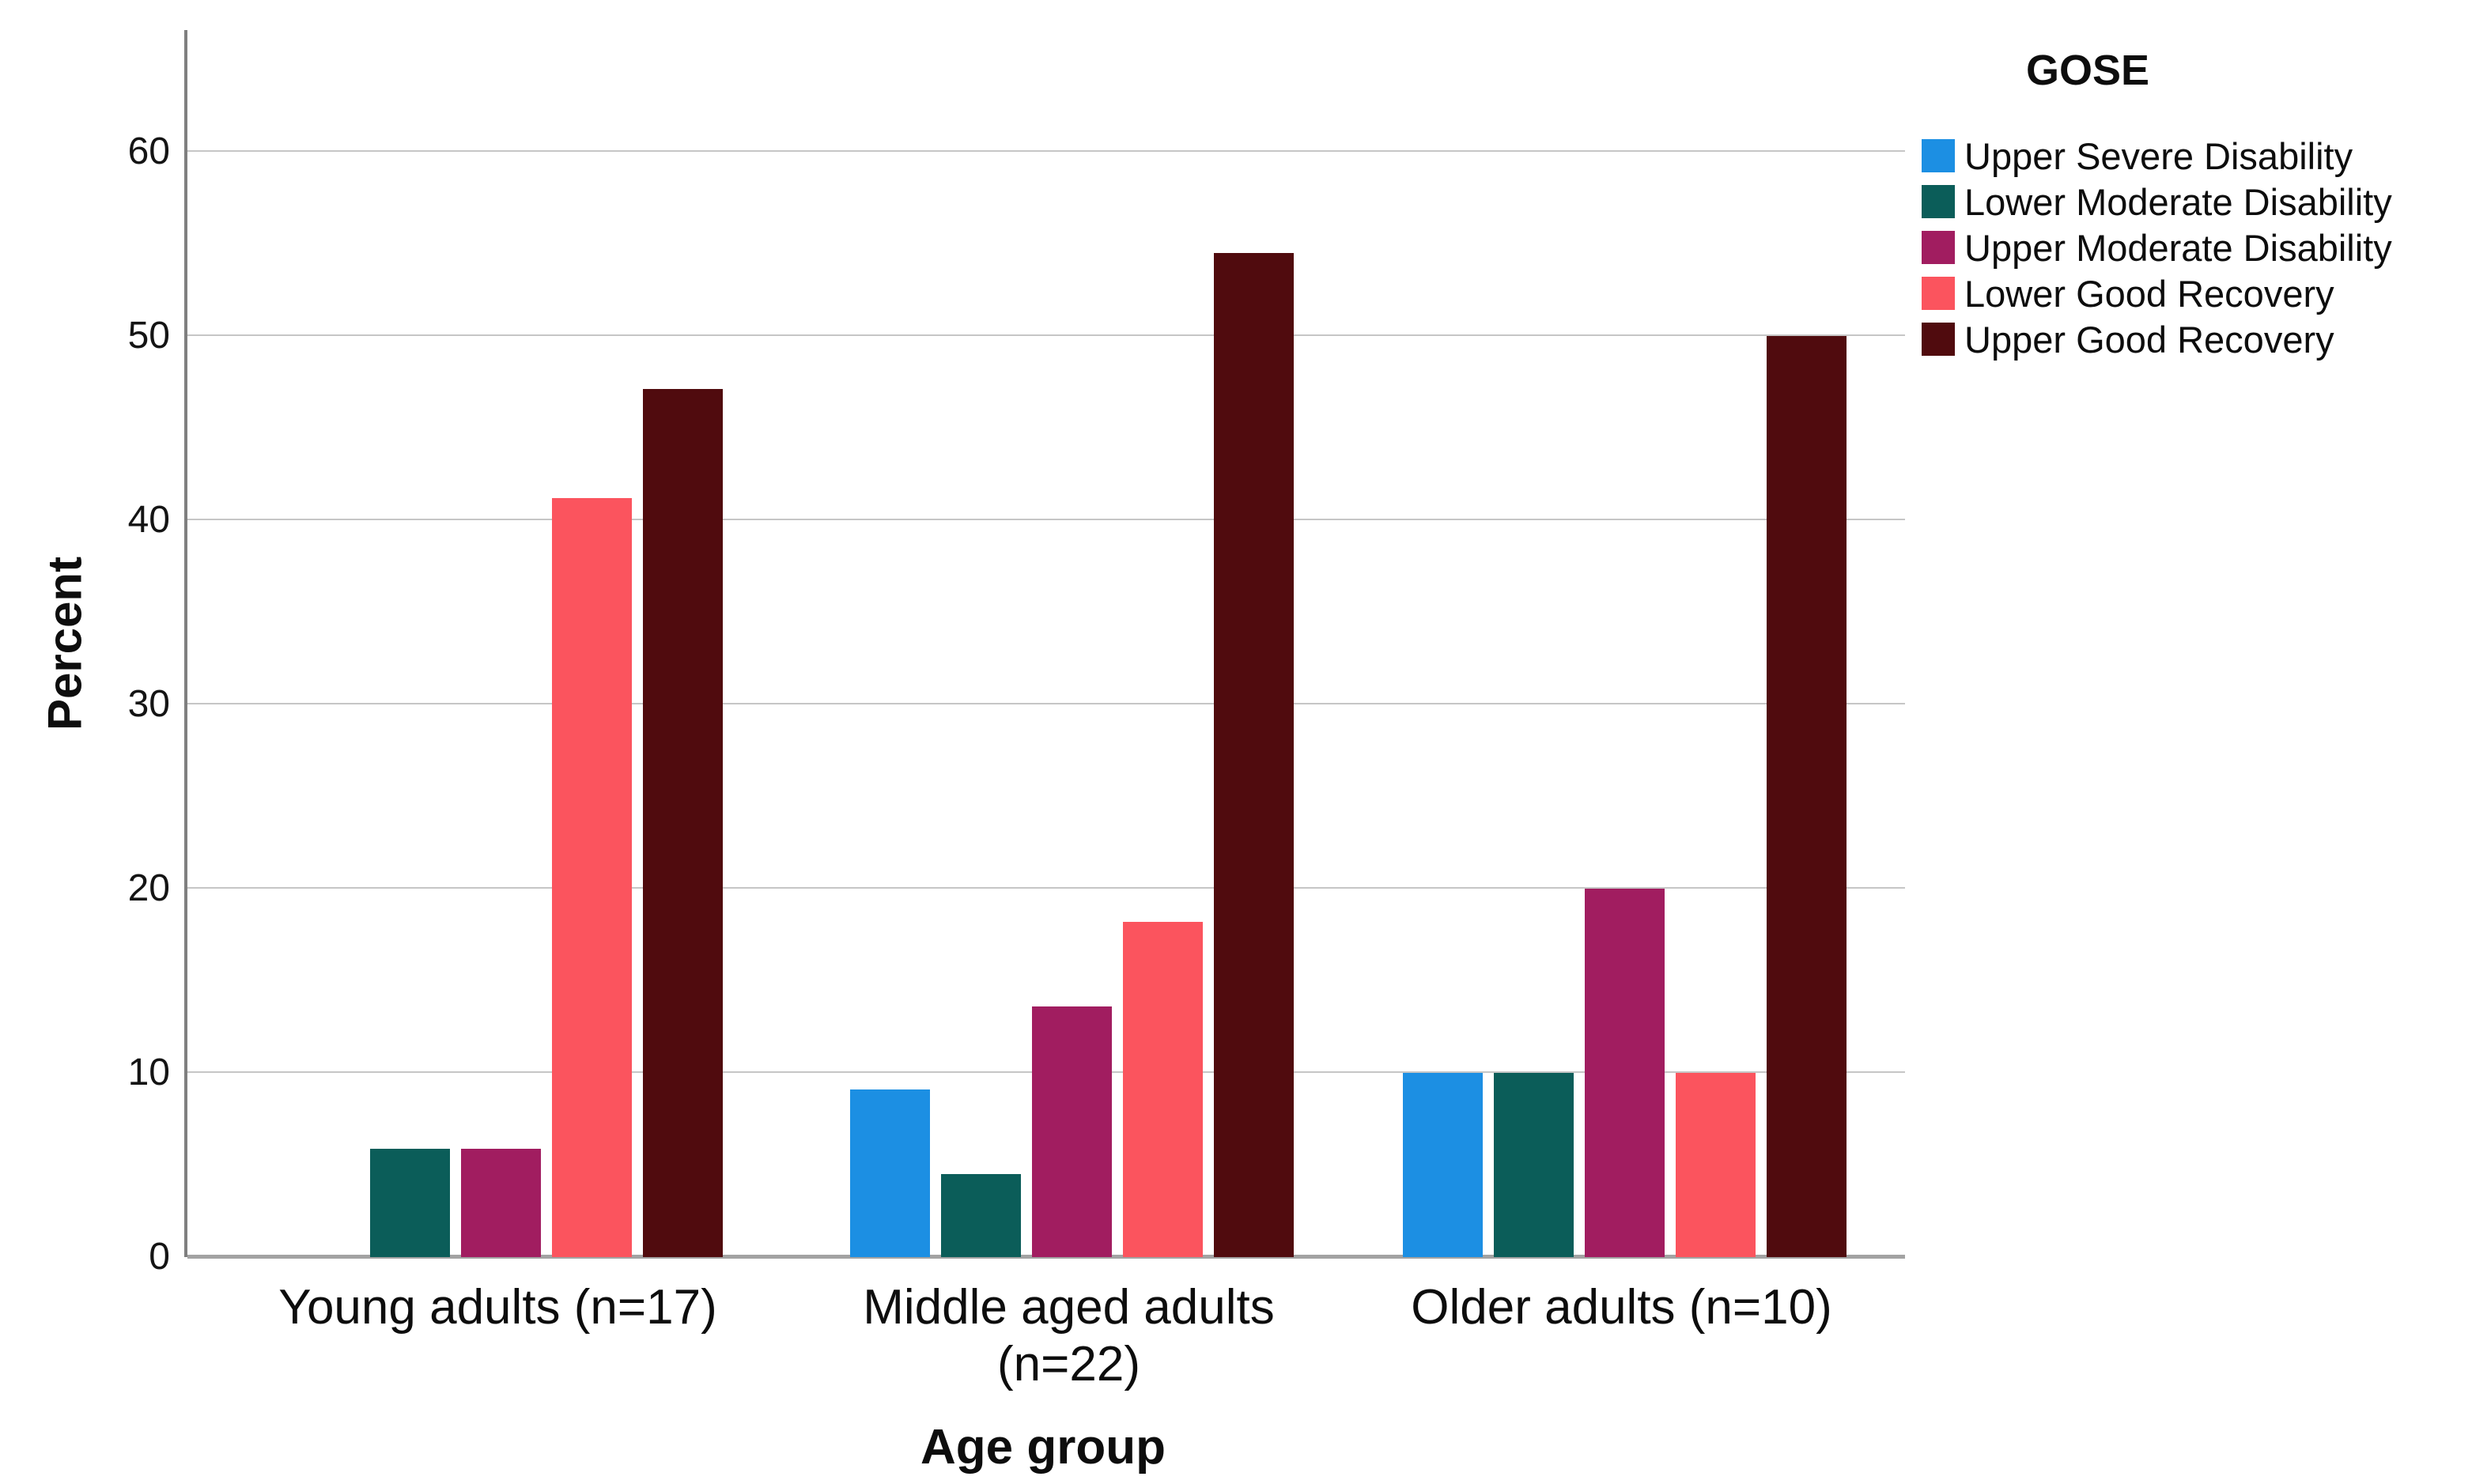  I want to click on legend-title: GOSE, so click(2087, 70).